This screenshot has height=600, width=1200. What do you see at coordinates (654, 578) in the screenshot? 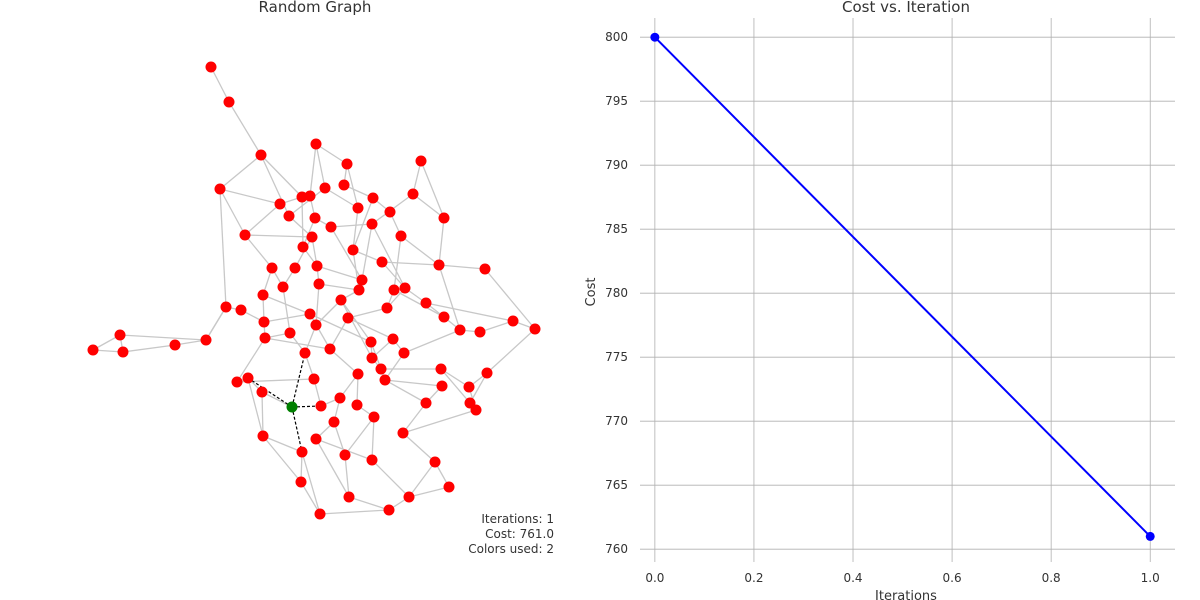
I see `x-tick-label: 0.0` at bounding box center [654, 578].